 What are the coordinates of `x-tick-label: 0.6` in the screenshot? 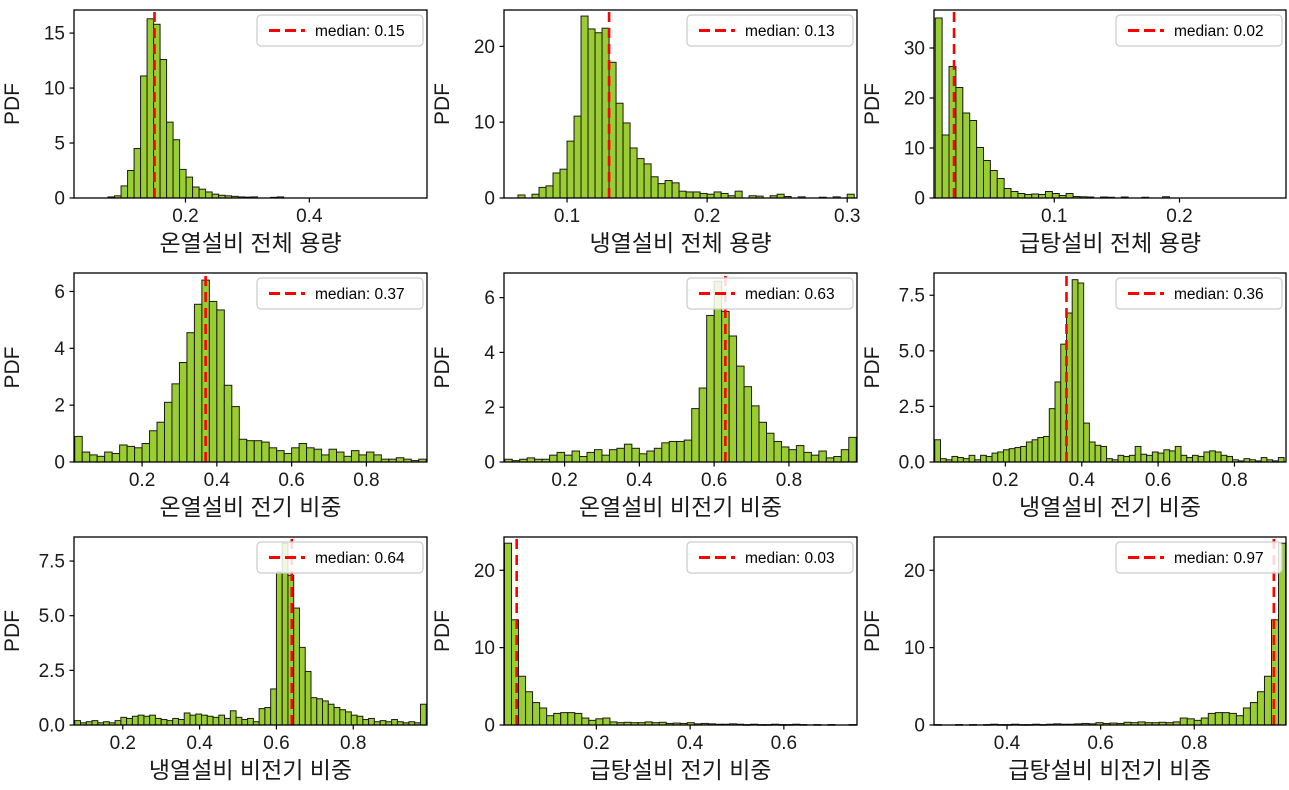 It's located at (1100, 743).